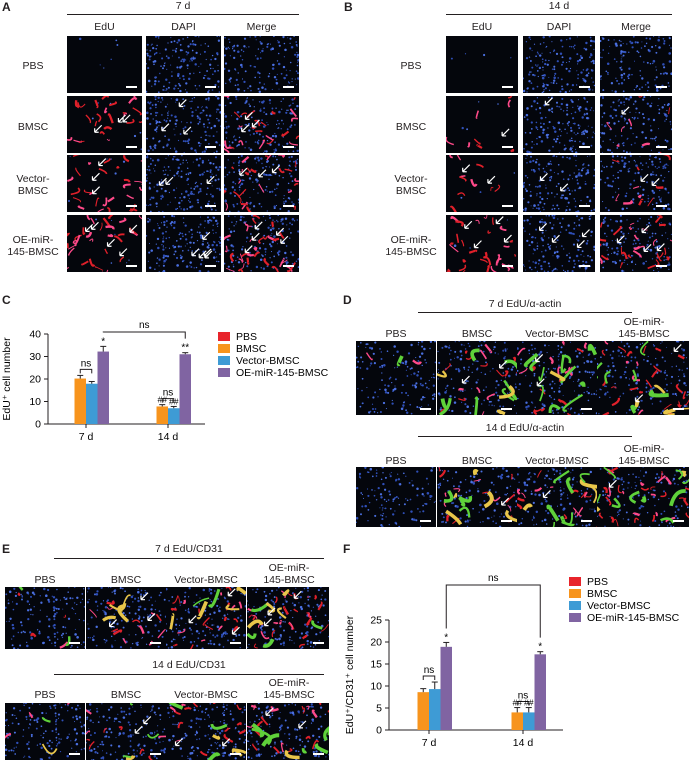 Image resolution: width=690 pixels, height=762 pixels. What do you see at coordinates (619, 606) in the screenshot?
I see `legend-label: Vector-BMSC` at bounding box center [619, 606].